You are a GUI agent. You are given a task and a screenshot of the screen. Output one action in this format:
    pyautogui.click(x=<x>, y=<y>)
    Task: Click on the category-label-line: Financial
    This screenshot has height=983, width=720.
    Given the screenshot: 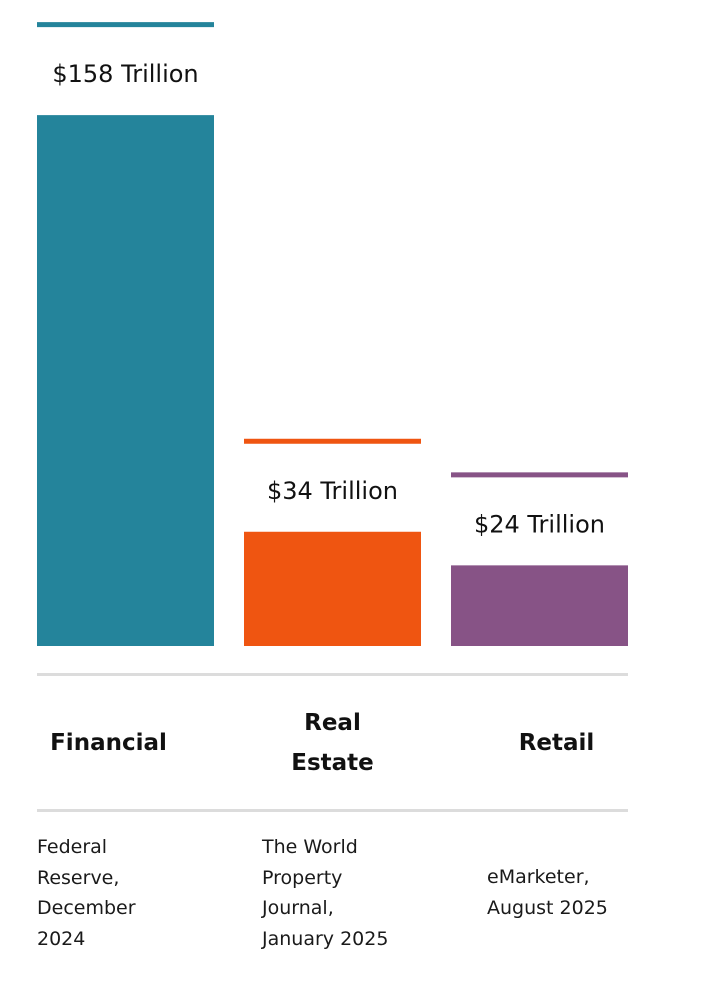 What is the action you would take?
    pyautogui.click(x=108, y=743)
    